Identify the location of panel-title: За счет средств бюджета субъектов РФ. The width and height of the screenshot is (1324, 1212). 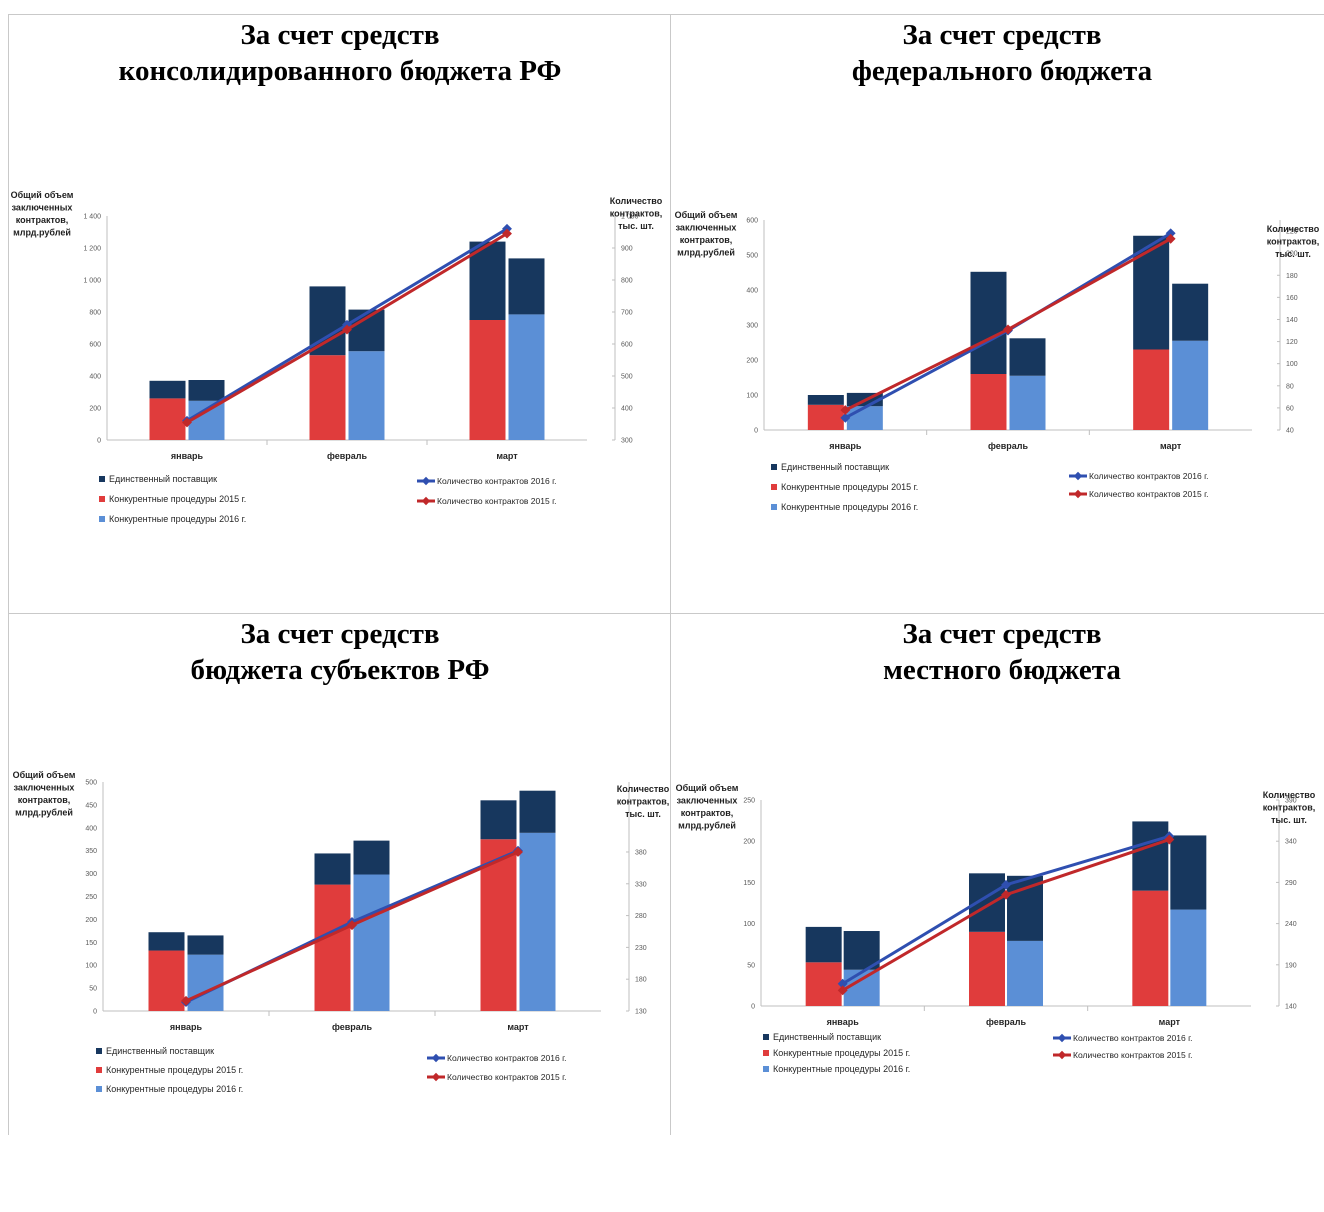
(340, 652).